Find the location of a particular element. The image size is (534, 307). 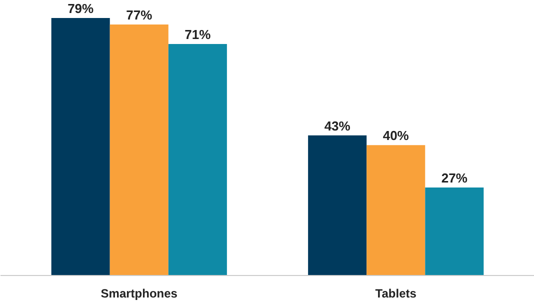

data-label: 43% is located at coordinates (337, 126).